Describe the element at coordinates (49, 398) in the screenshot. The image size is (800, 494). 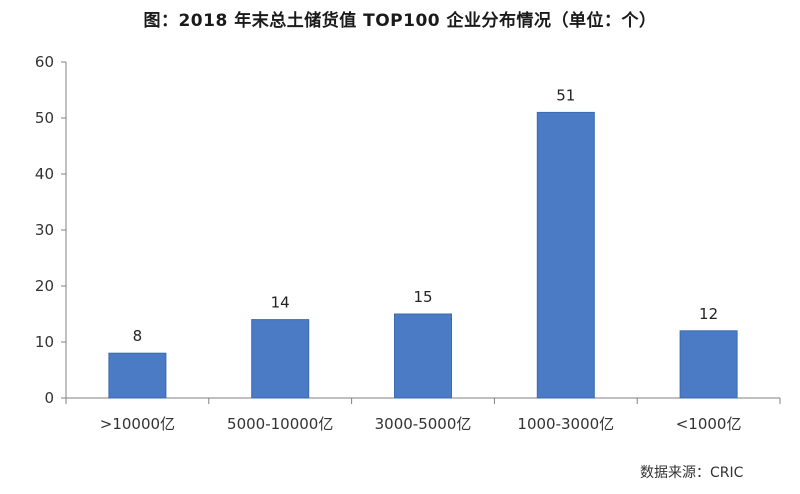
I see `y-tick-label: 0` at that location.